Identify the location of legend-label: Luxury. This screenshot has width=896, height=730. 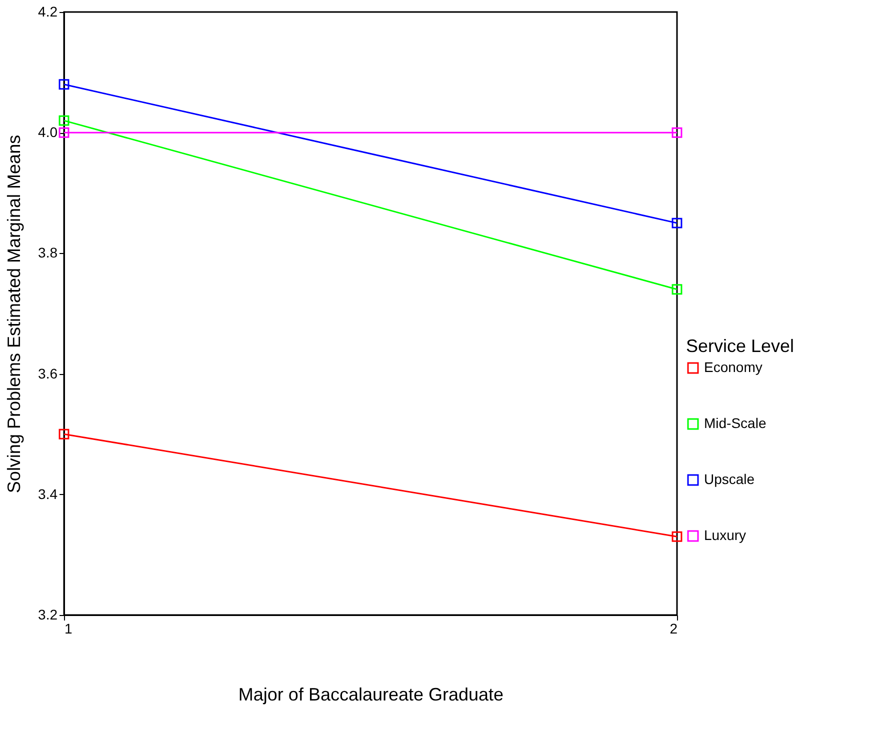
(725, 535).